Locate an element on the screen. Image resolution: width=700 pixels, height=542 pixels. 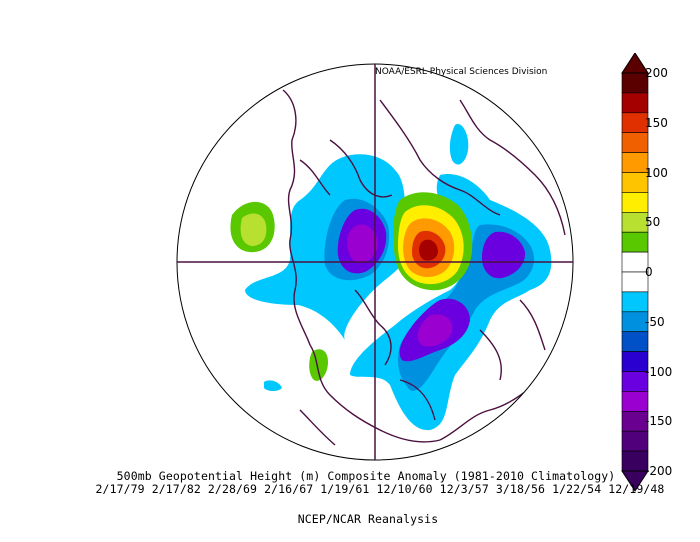
anomaly-purple-east is located at coordinates (504, 255).